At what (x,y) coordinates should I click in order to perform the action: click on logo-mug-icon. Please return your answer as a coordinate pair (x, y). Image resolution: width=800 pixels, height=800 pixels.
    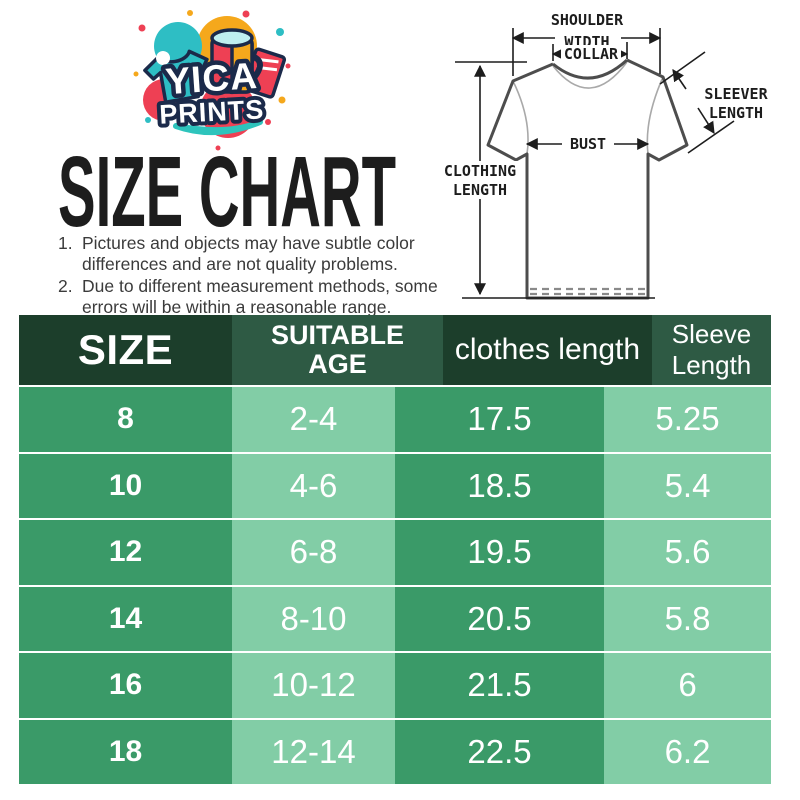
    Looking at the image, I should click on (236, 61).